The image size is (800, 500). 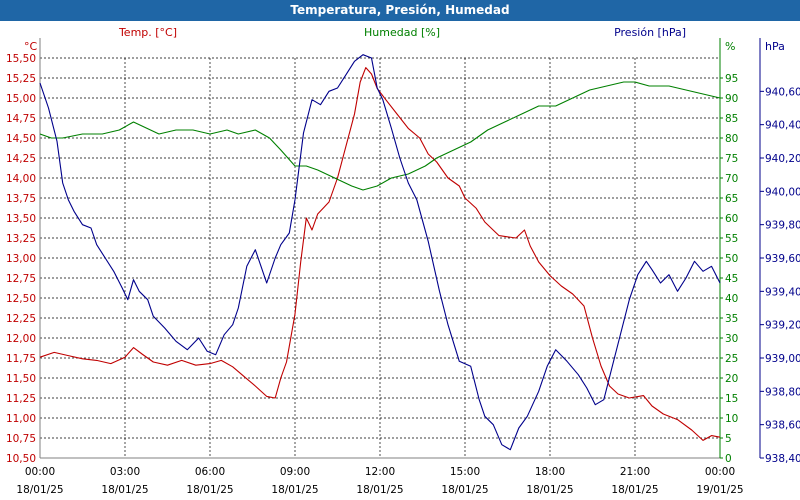 What do you see at coordinates (400, 10) in the screenshot?
I see `chart-title: Temperatura, Presión, Humedad` at bounding box center [400, 10].